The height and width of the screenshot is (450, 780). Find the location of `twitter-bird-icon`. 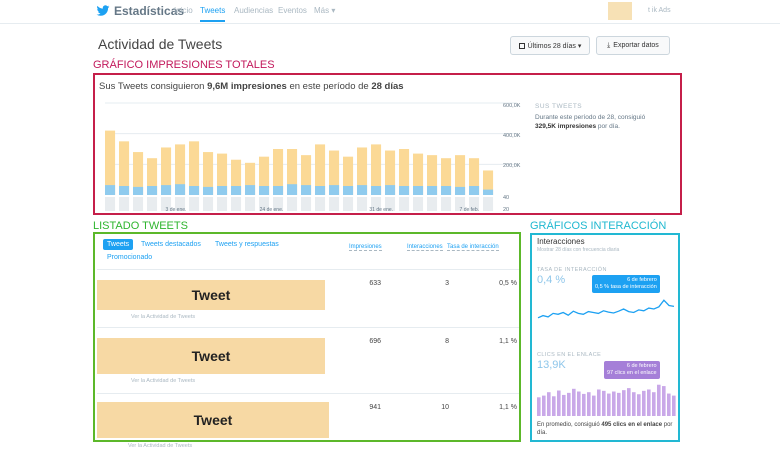

twitter-bird-icon is located at coordinates (103, 11).